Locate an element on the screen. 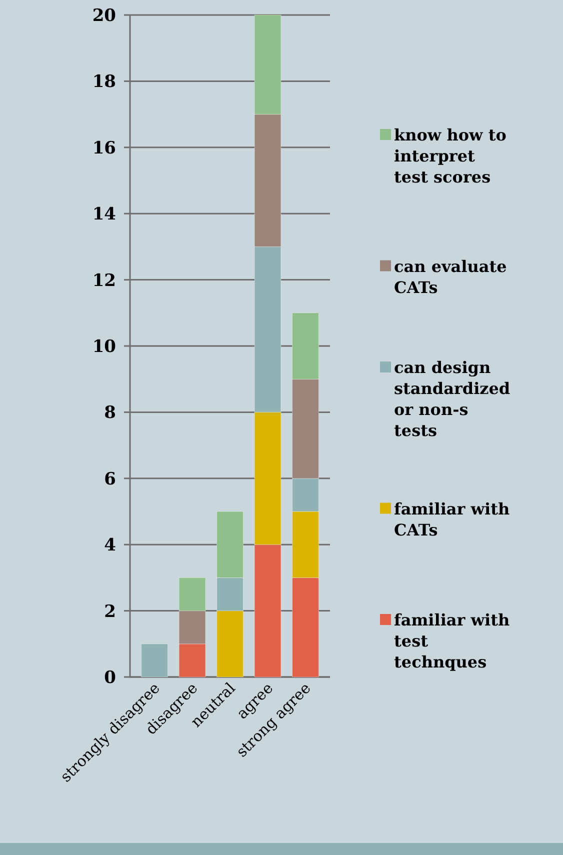 The width and height of the screenshot is (563, 855). bar is located at coordinates (154, 661).